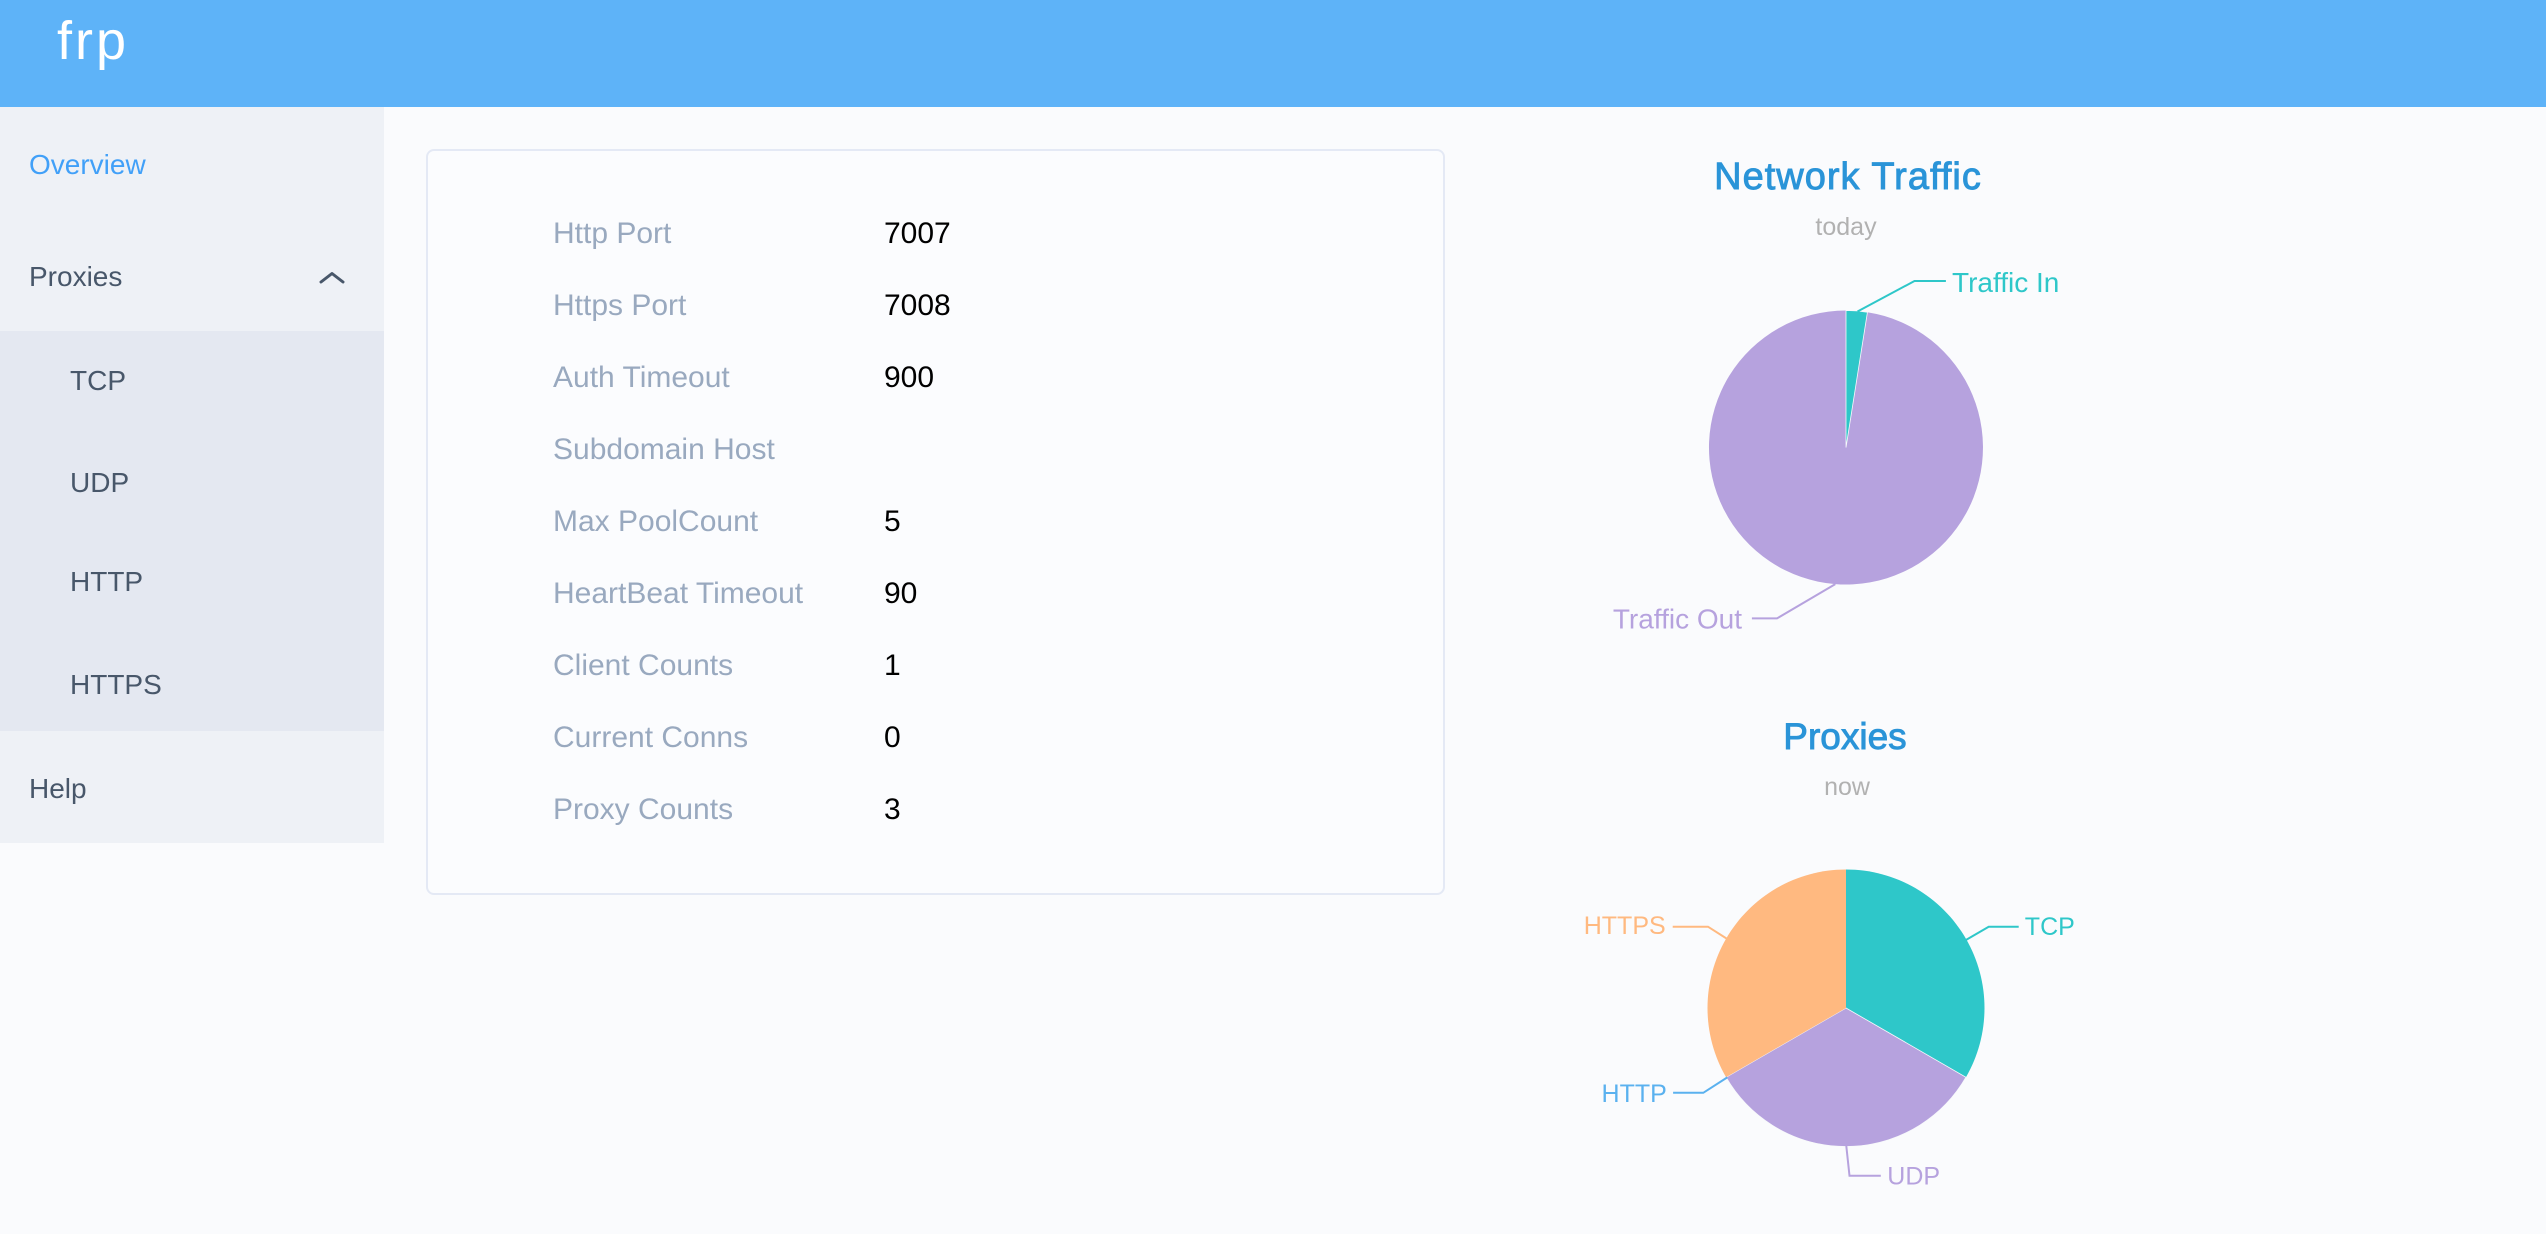 The image size is (2546, 1234). I want to click on svg-text: TCP, so click(2050, 927).